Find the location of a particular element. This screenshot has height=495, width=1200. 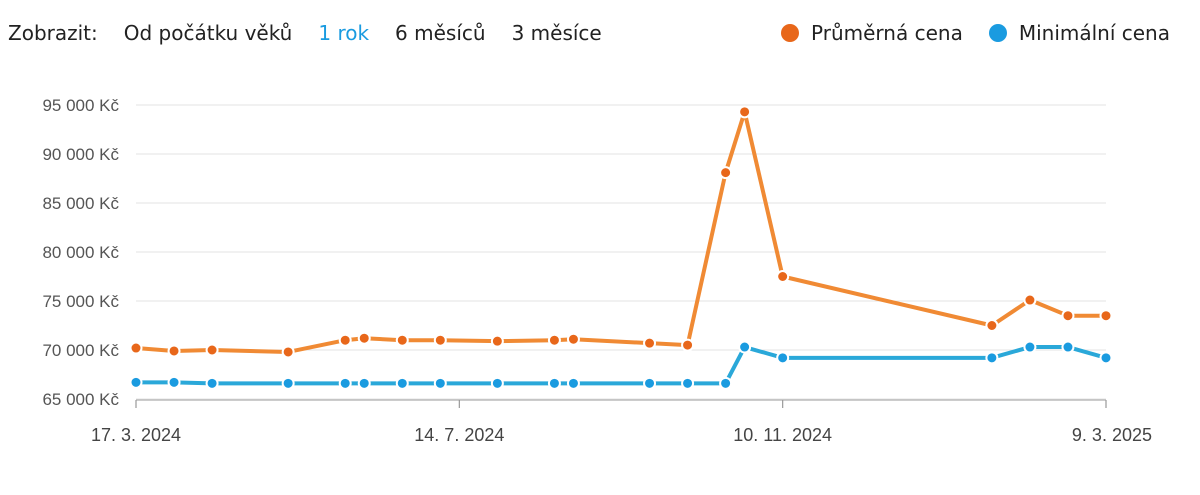

y-tick-label: 70 000 Kč is located at coordinates (80, 350).